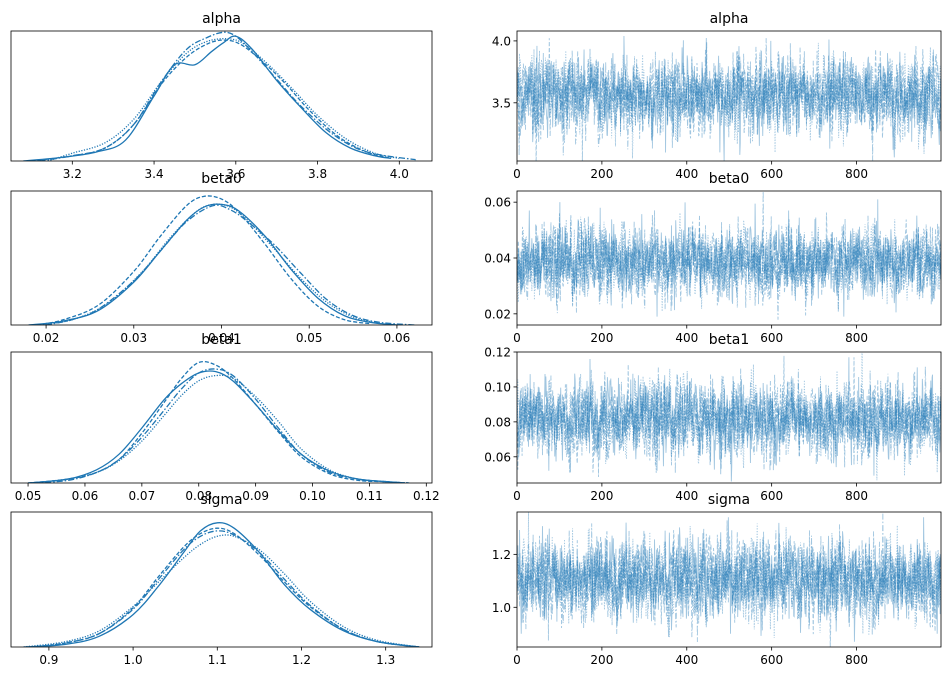 The image size is (950, 680). I want to click on panel-trace-beta1: beta1 0 200 400 600 800 0.06 0.08 0.10 0.12, so click(713, 417).